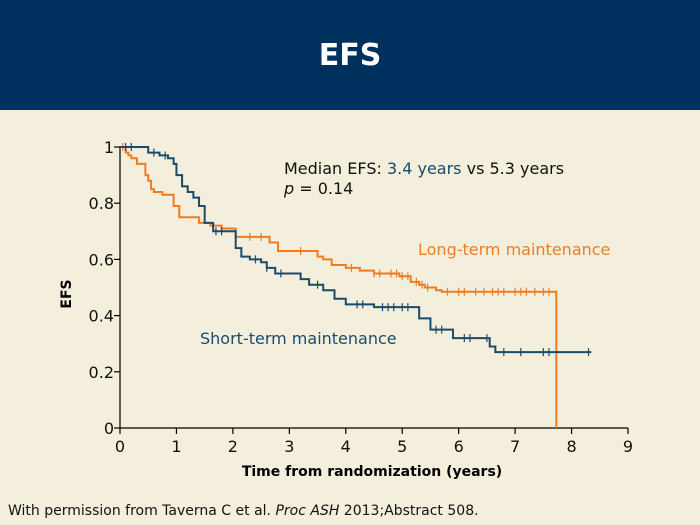 The height and width of the screenshot is (525, 700). Describe the element at coordinates (142, 511) in the screenshot. I see `citation-prefix: With permission from Taverna C et al.` at that location.